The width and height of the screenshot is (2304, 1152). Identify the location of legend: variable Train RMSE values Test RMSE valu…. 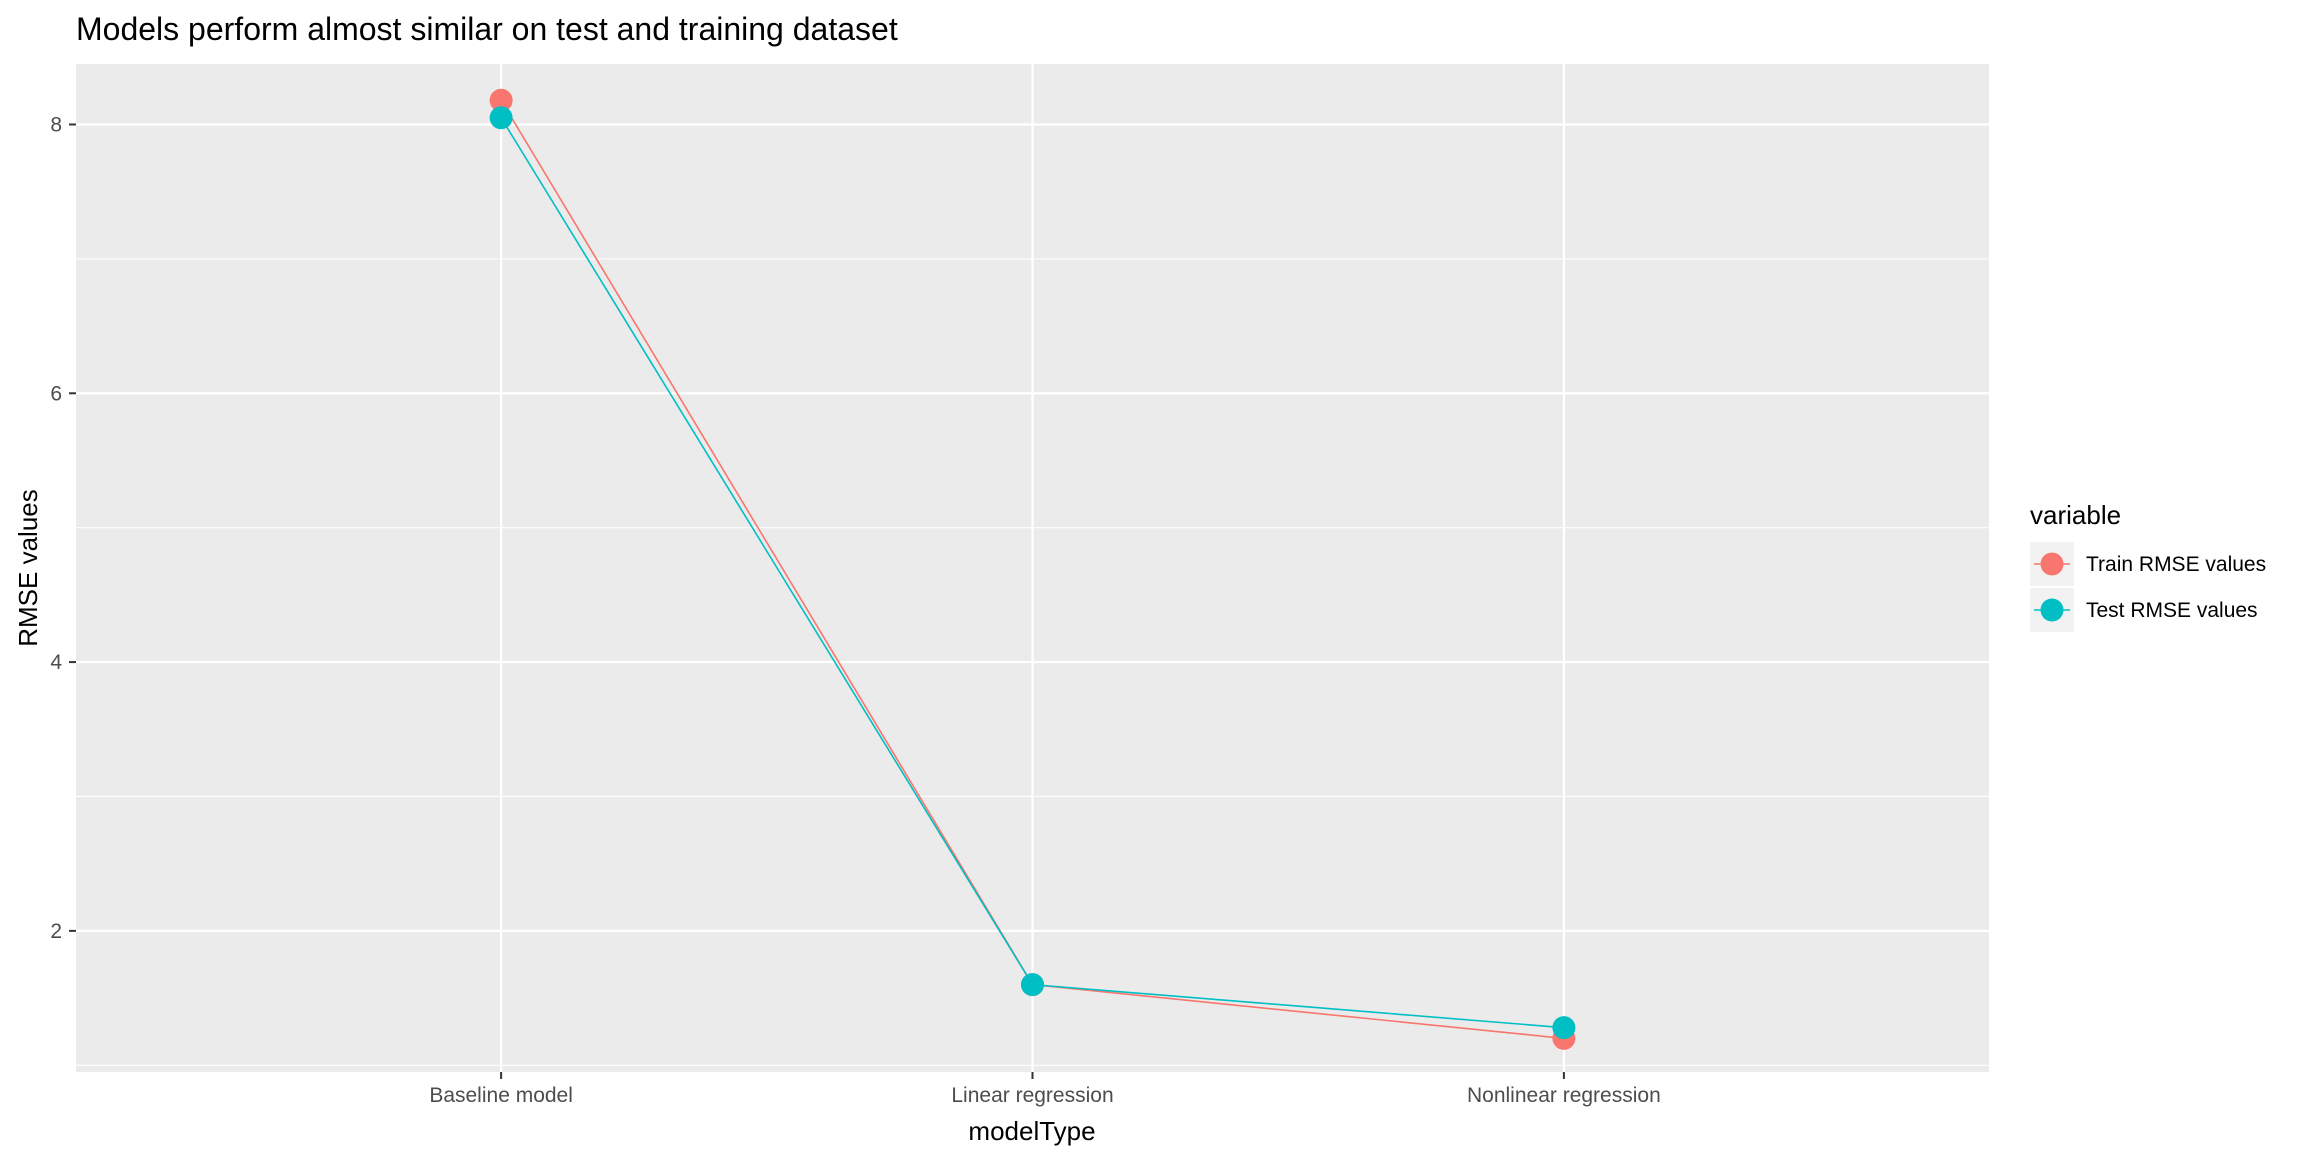
(2148, 566).